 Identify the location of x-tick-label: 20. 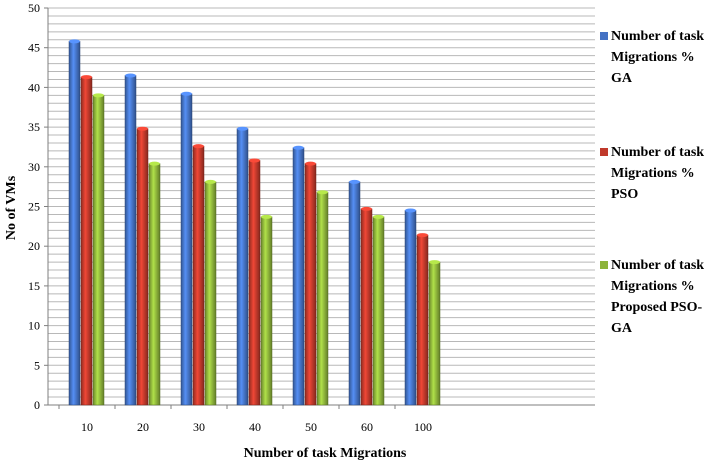
(143, 427).